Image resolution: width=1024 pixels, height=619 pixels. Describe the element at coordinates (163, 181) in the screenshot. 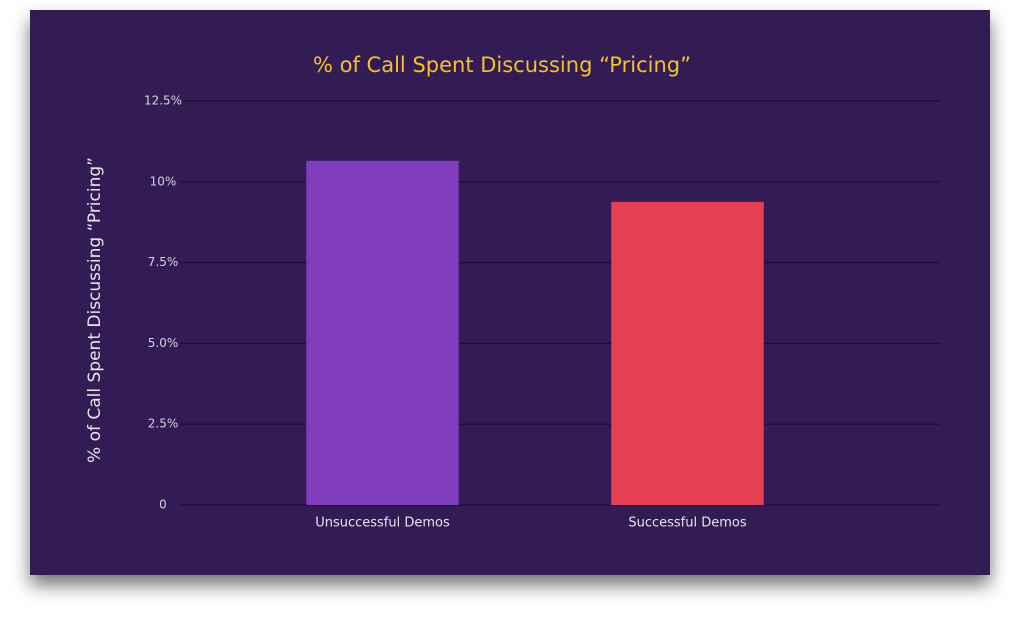

I see `y-tick-label: 10%` at that location.